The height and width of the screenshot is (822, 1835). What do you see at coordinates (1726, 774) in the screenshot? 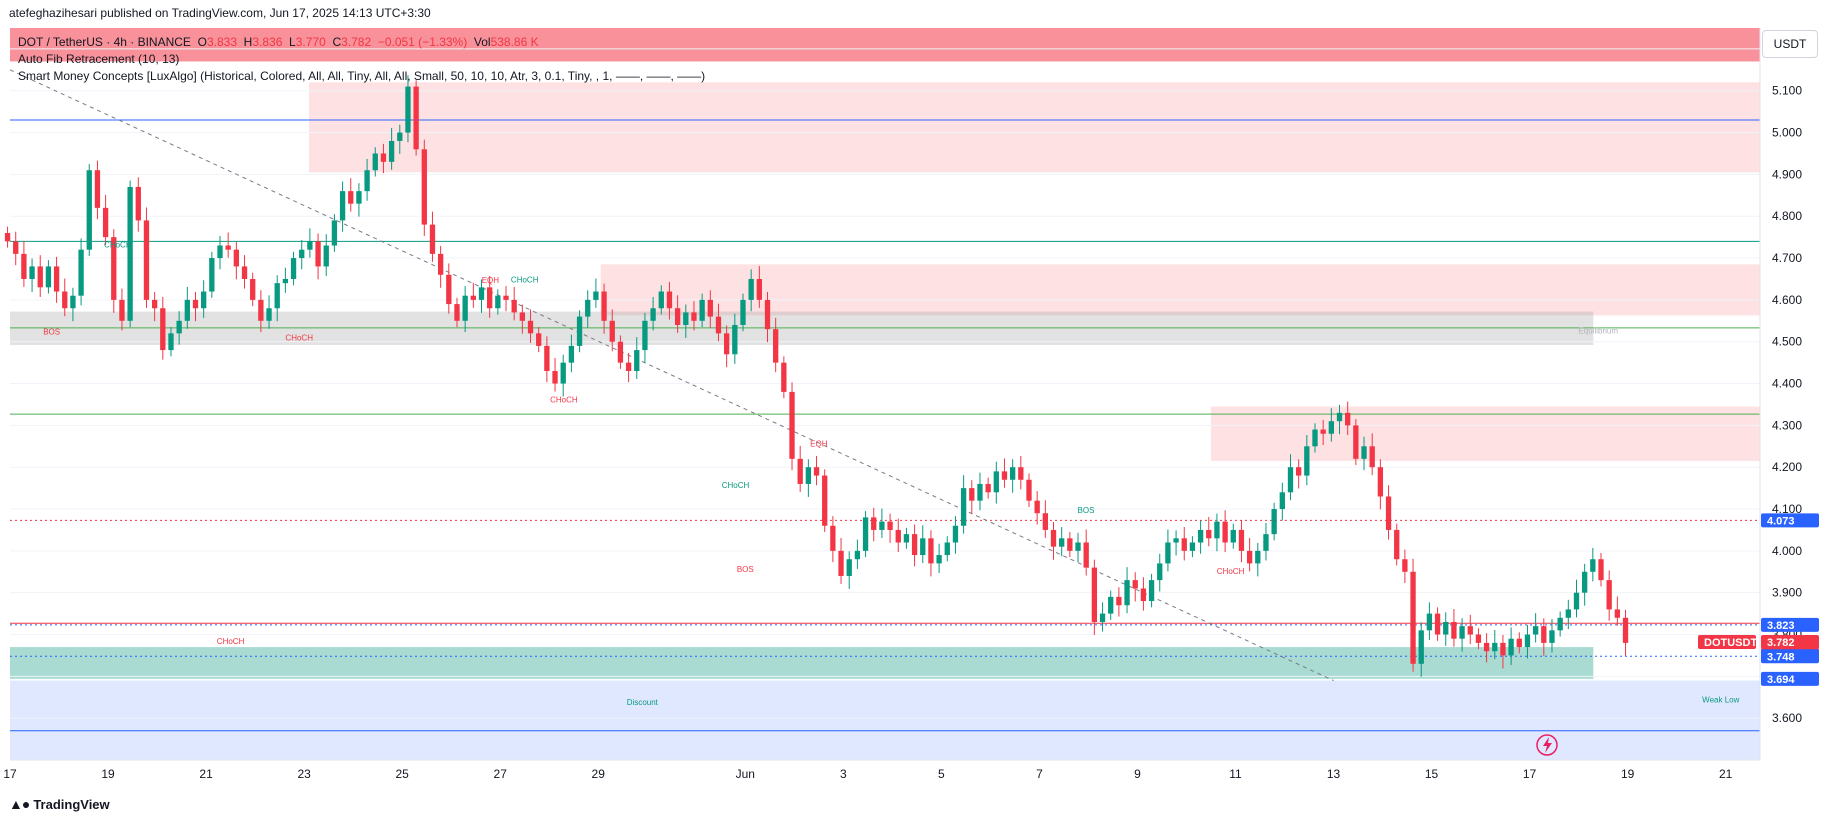
I see `x-tick-label: 21` at bounding box center [1726, 774].